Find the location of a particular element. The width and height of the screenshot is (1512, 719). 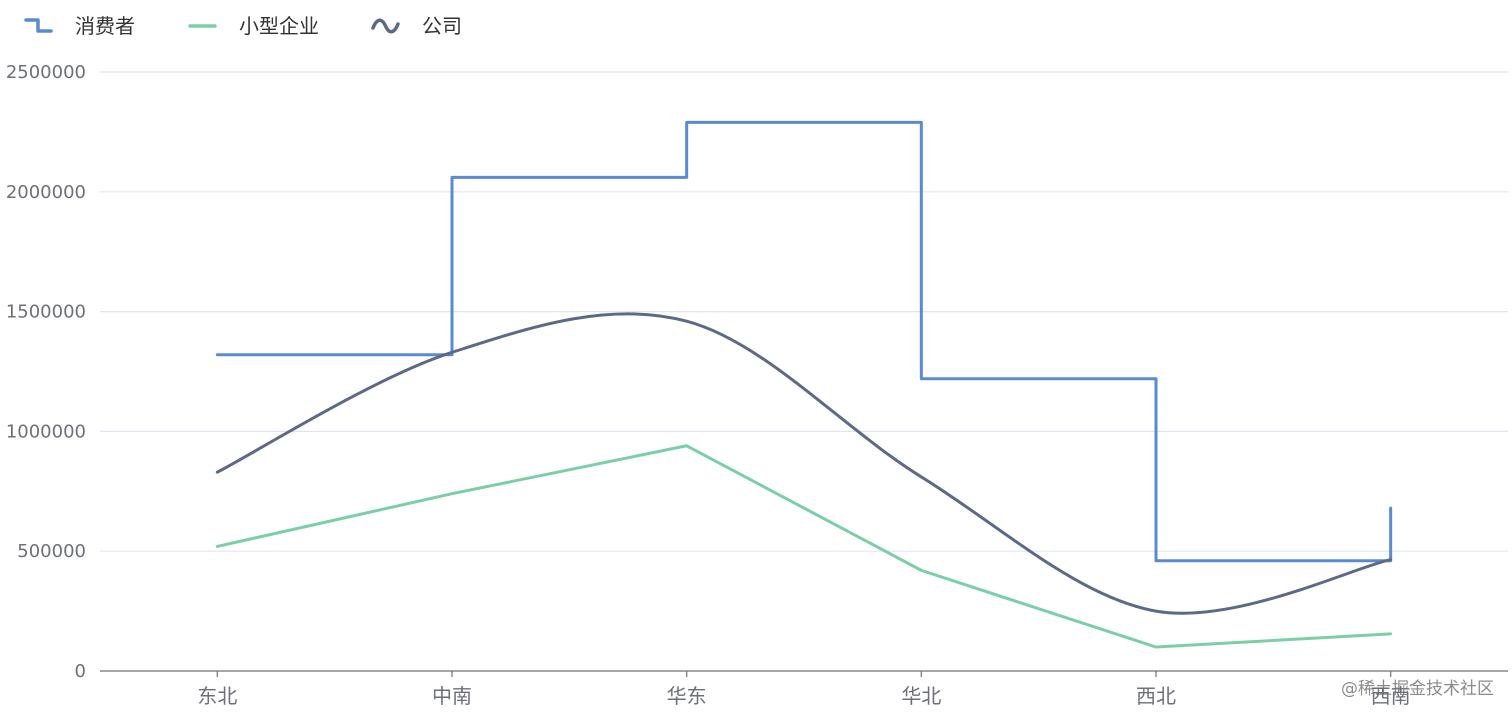

legend: 消费者 小型企业 公司 is located at coordinates (243, 26).